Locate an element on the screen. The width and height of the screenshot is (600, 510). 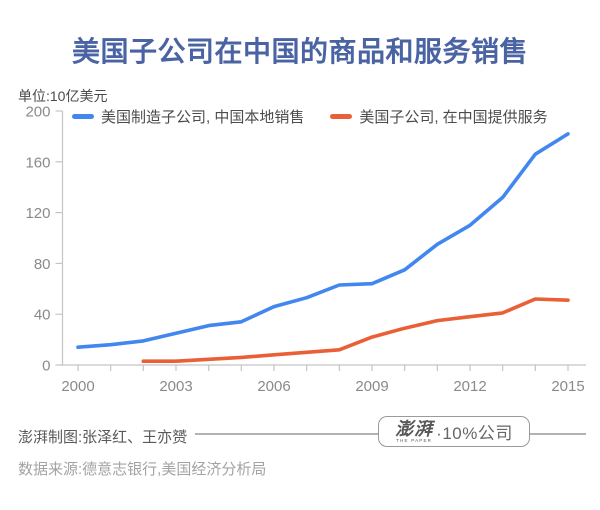
legend-label-manufacturing-sales: 美国制造子公司, 中国本地销售 is located at coordinates (203, 117).